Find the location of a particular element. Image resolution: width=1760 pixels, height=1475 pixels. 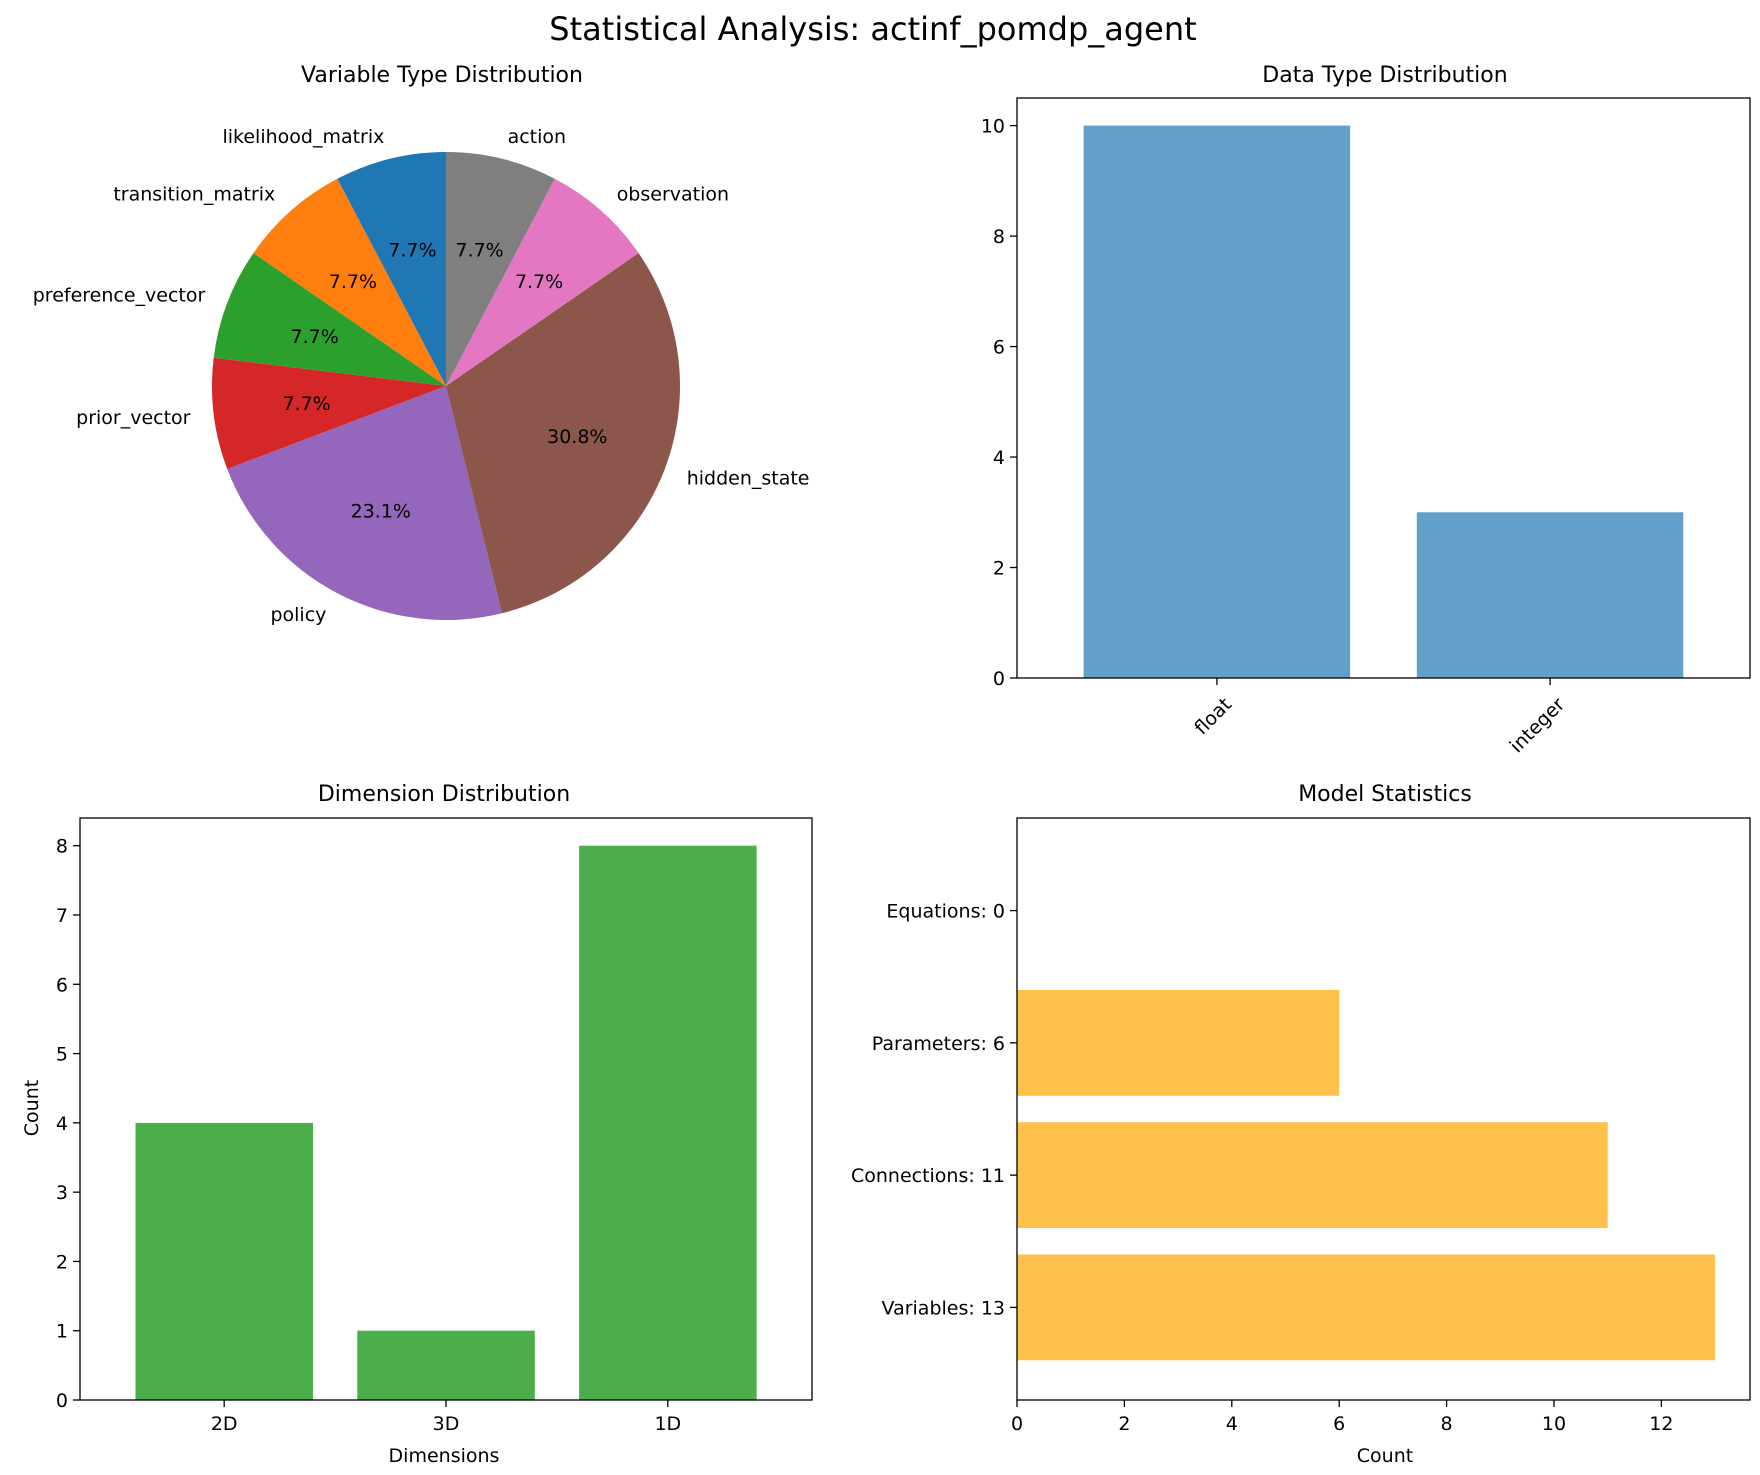

pie-slice-preference_vector is located at coordinates (329, 319).